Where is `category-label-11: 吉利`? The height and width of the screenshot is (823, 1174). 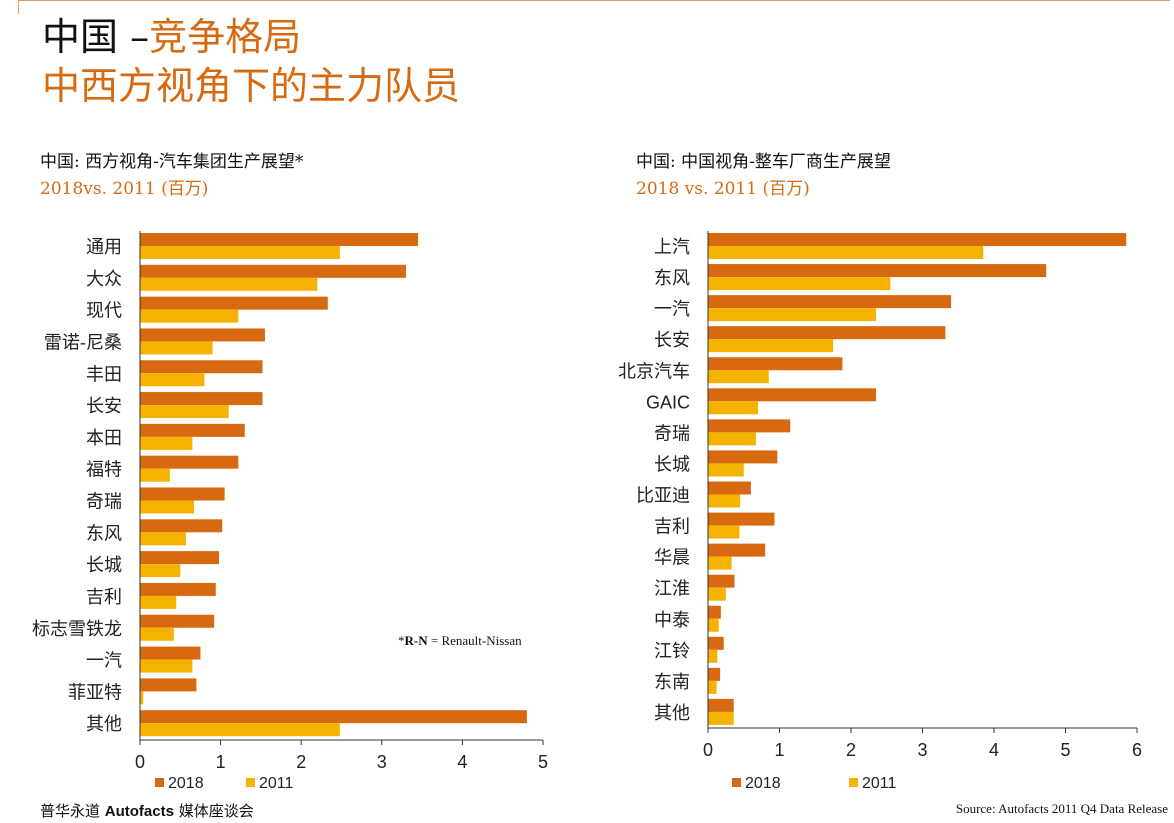
category-label-11: 吉利 is located at coordinates (104, 597).